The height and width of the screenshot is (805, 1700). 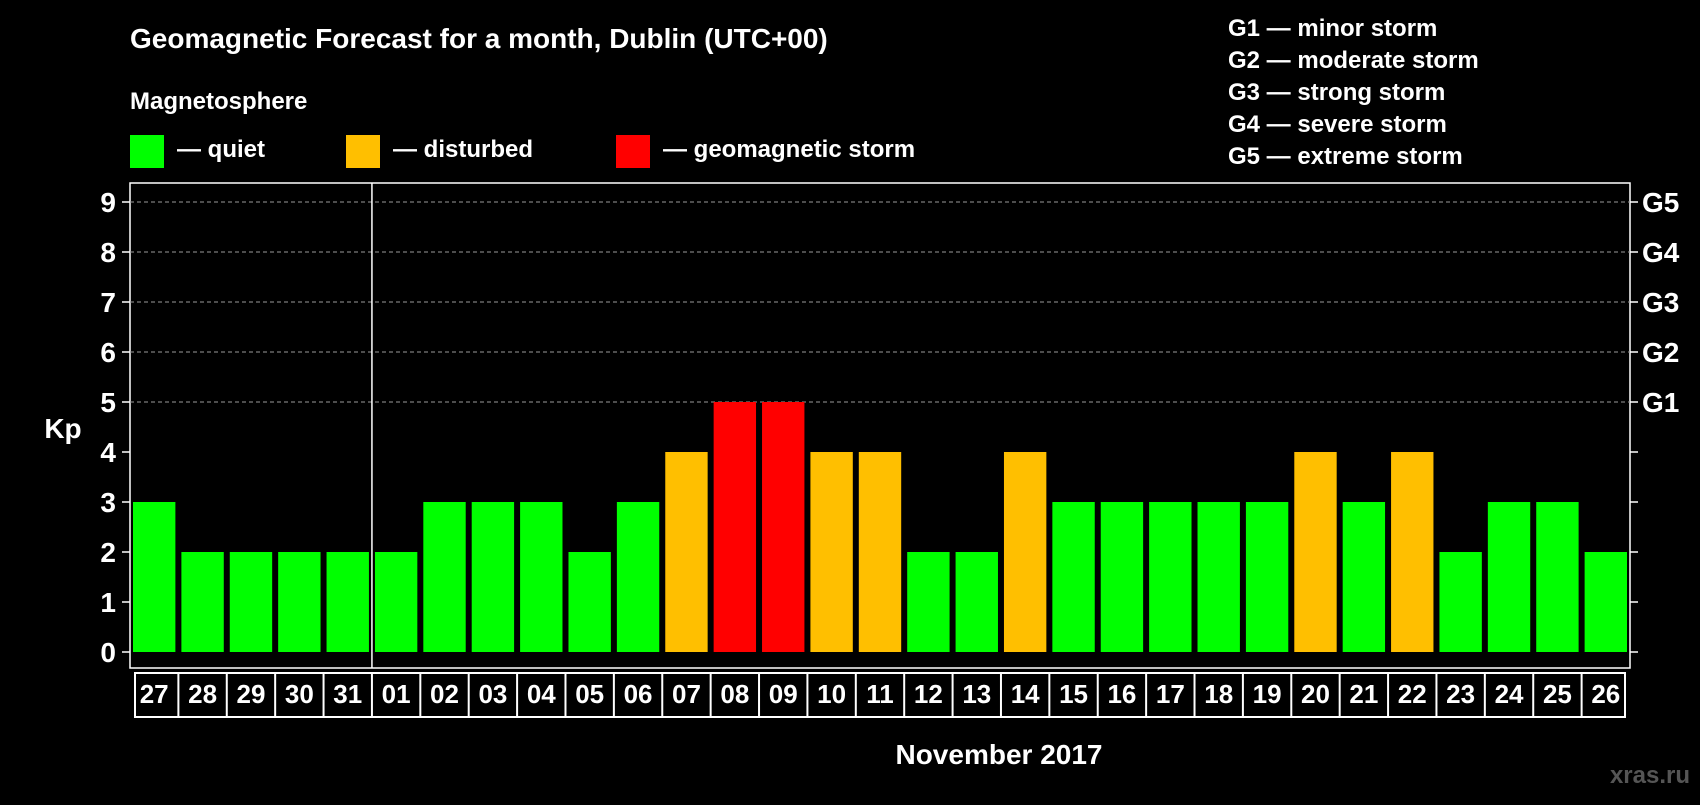 I want to click on x-axis-box, so click(x=880, y=695).